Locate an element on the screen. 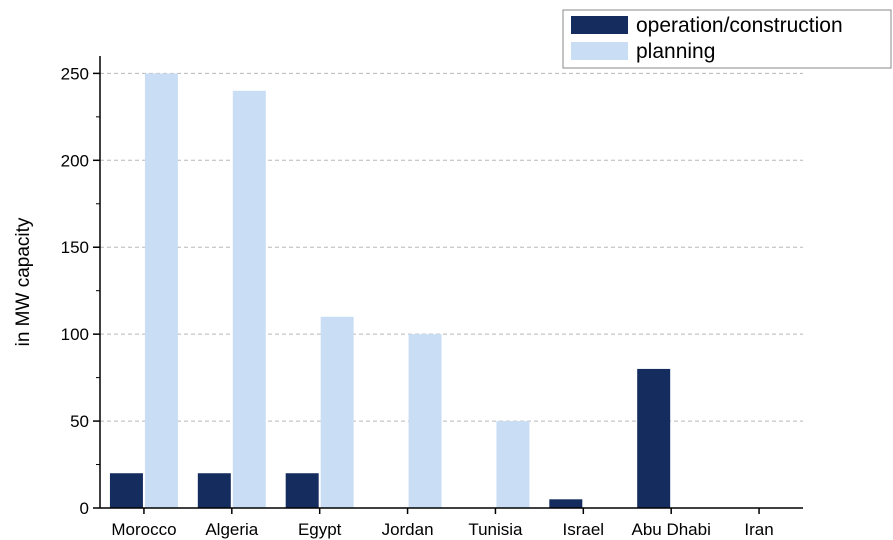 The width and height of the screenshot is (893, 540). legend-label: planning is located at coordinates (675, 51).